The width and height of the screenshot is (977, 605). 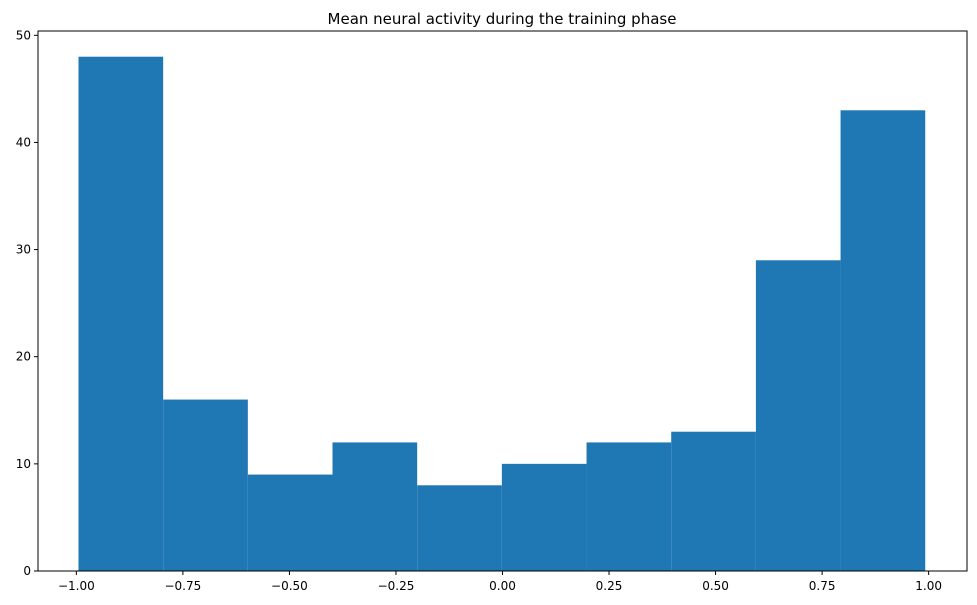 I want to click on y-tick-label: 0, so click(x=27, y=571).